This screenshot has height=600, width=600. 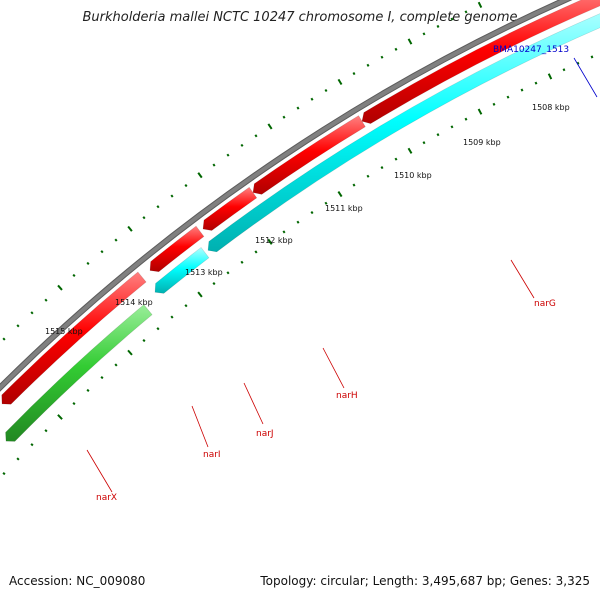 I want to click on gene-label-narg: narG, so click(x=545, y=304).